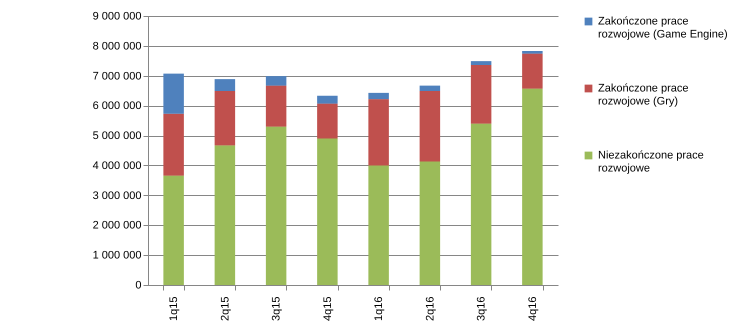  What do you see at coordinates (663, 28) in the screenshot?
I see `legend-label: Zakończone prace rozwojowe (Game Engine)` at bounding box center [663, 28].